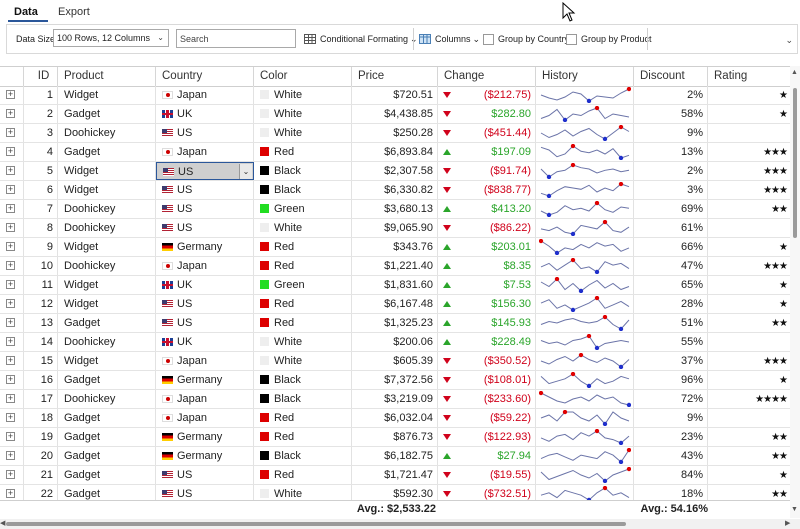 The width and height of the screenshot is (800, 529). Describe the element at coordinates (795, 163) in the screenshot. I see `vertical-scroll-thumb` at that location.